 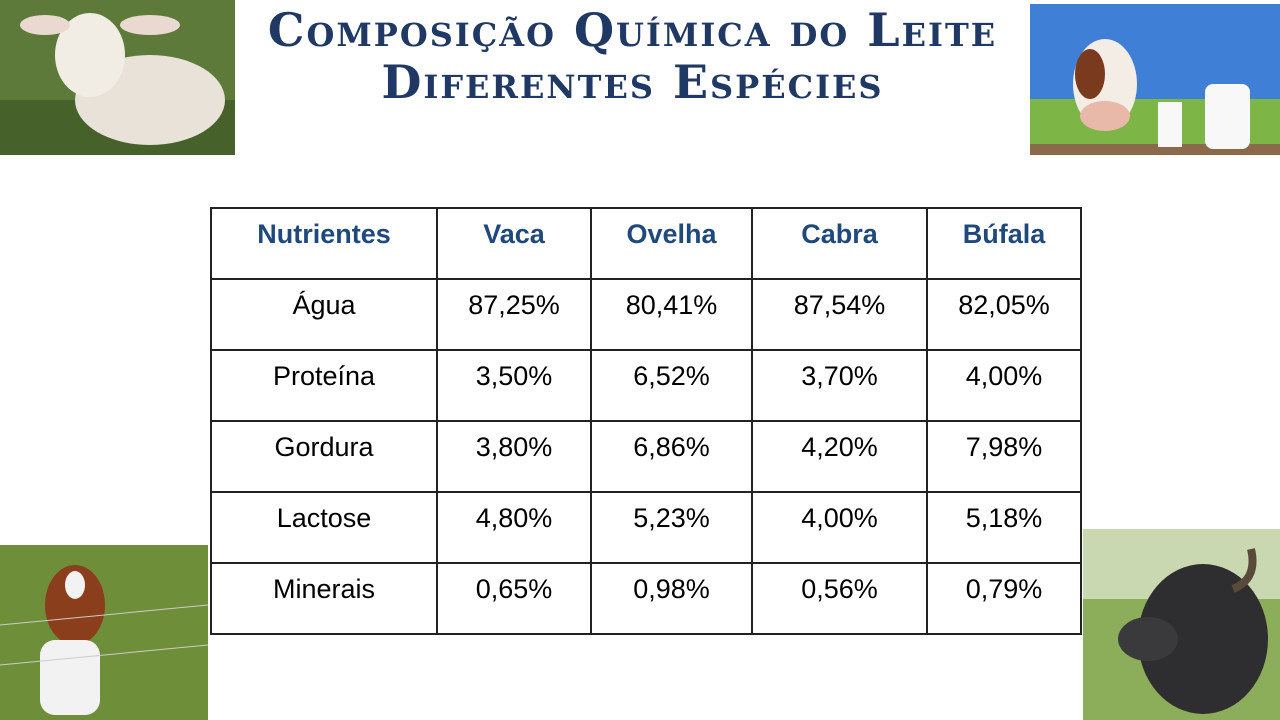 What do you see at coordinates (839, 598) in the screenshot?
I see `table-cell: 0,56%` at bounding box center [839, 598].